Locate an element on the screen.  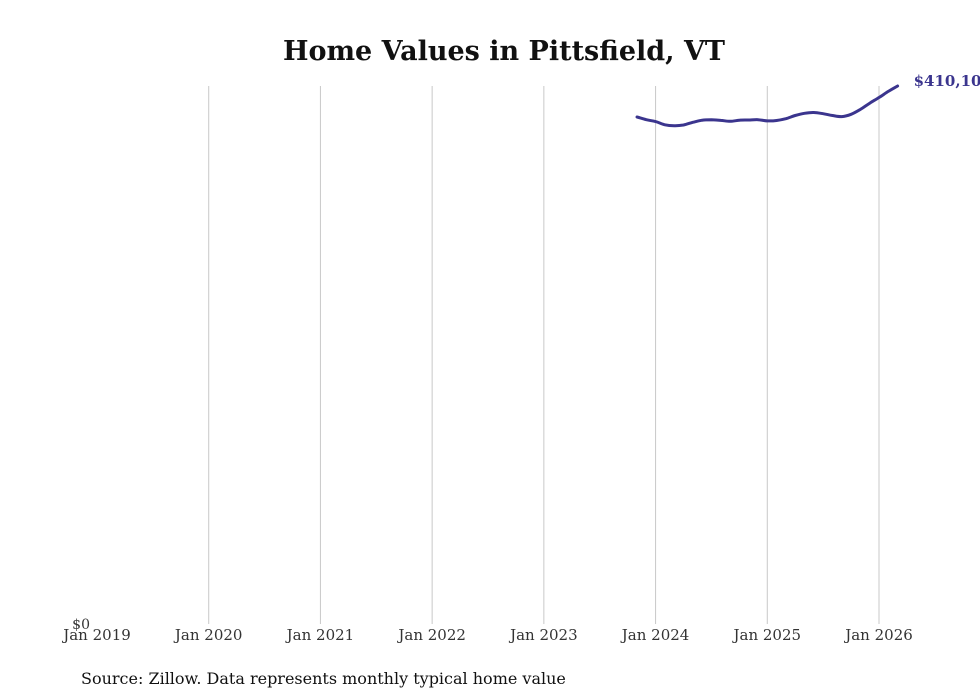
series-layer: $410,100 is located at coordinates (807, 100).